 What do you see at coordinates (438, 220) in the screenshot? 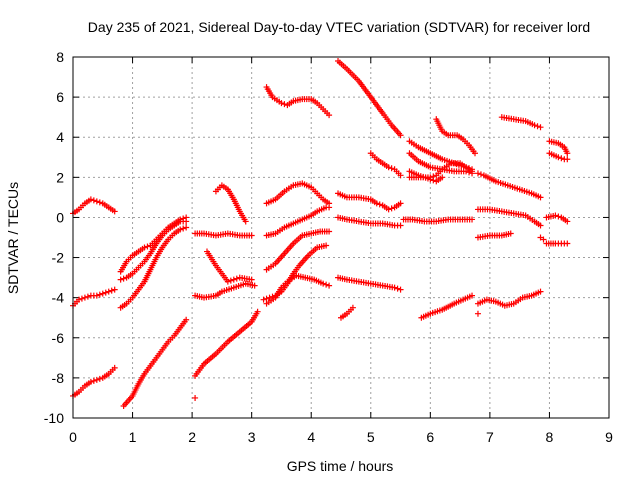
I see `series-arc26` at bounding box center [438, 220].